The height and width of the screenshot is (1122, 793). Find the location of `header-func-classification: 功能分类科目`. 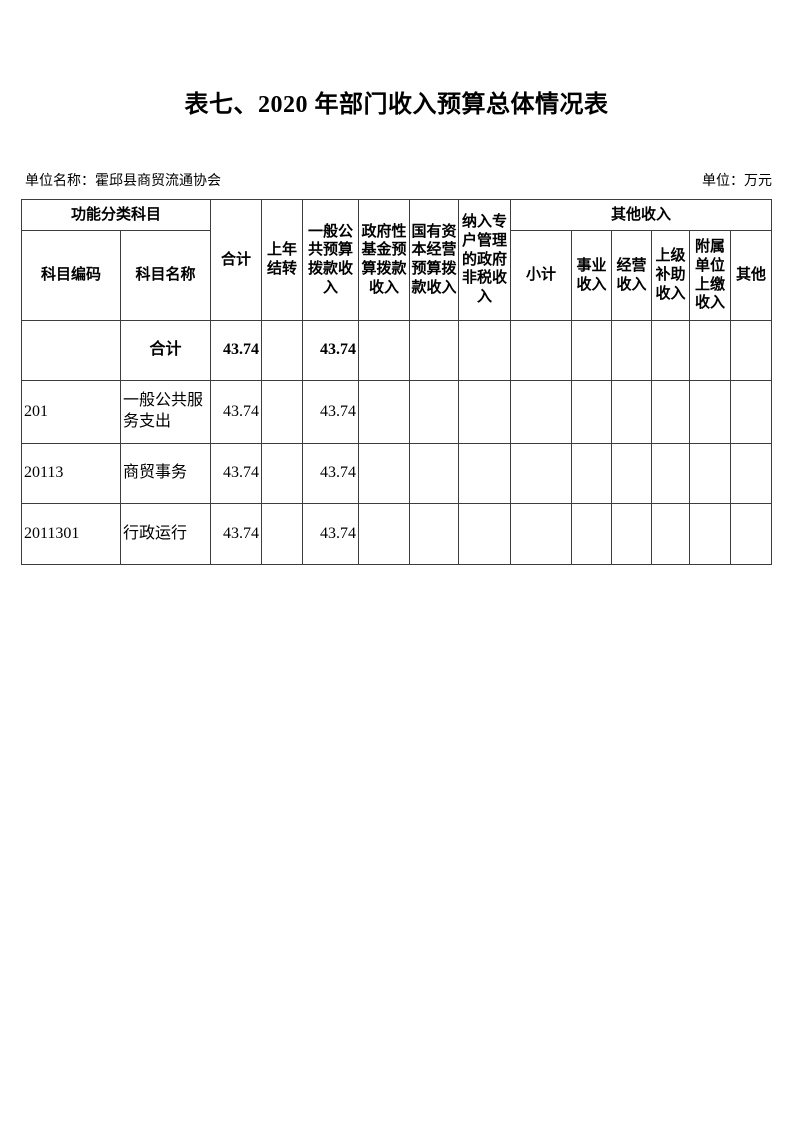

header-func-classification: 功能分类科目 is located at coordinates (116, 215).